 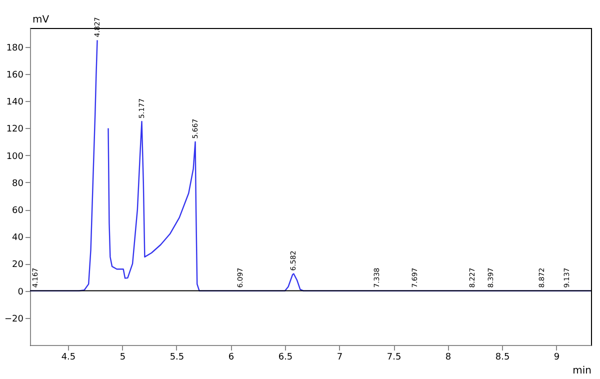 I want to click on x-tick-label: 5, so click(x=123, y=357).